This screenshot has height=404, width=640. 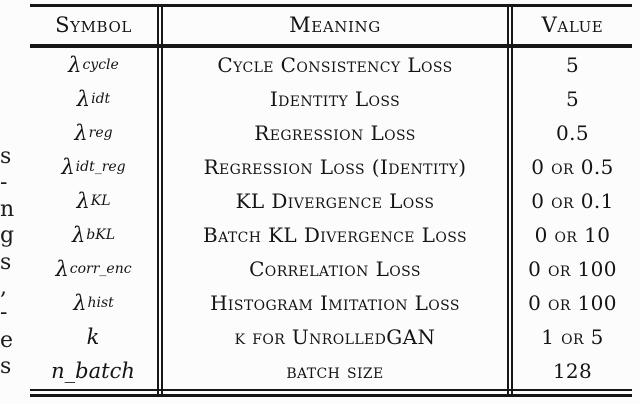 What do you see at coordinates (100, 269) in the screenshot?
I see `symbol-subscript: corr_enc` at bounding box center [100, 269].